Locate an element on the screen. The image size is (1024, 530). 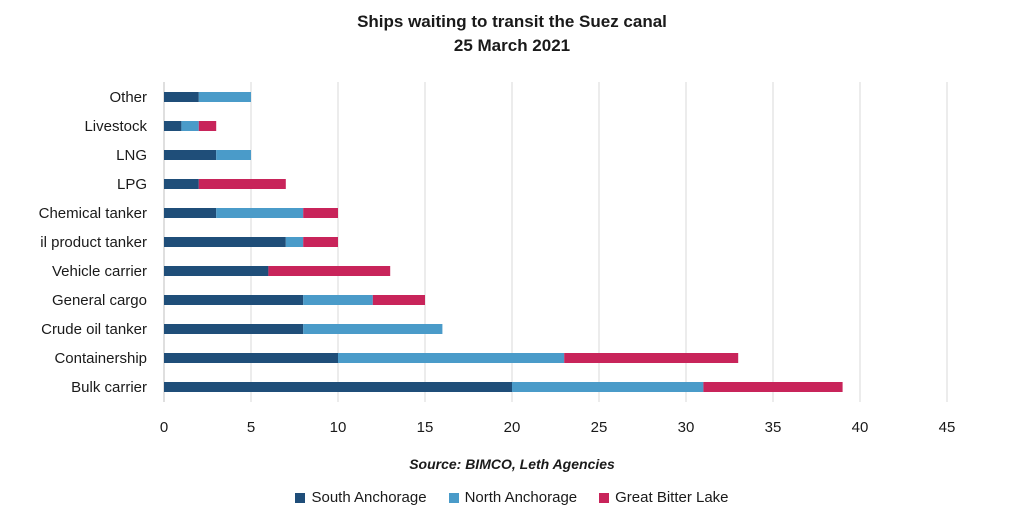
legend-item-great-bitter-lake: Great Bitter Lake is located at coordinates (664, 497).